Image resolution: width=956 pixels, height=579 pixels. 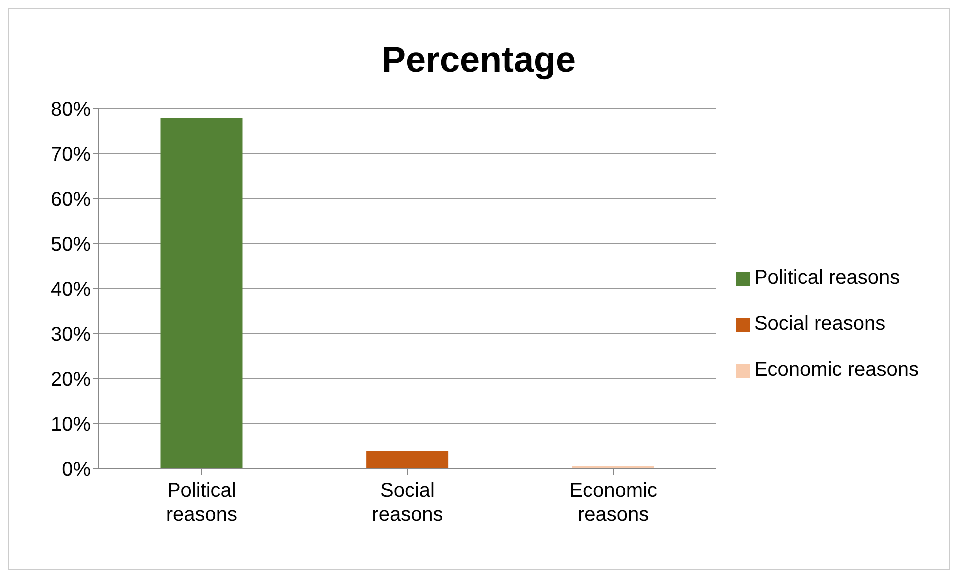 I want to click on legend-label: Social reasons, so click(x=820, y=324).